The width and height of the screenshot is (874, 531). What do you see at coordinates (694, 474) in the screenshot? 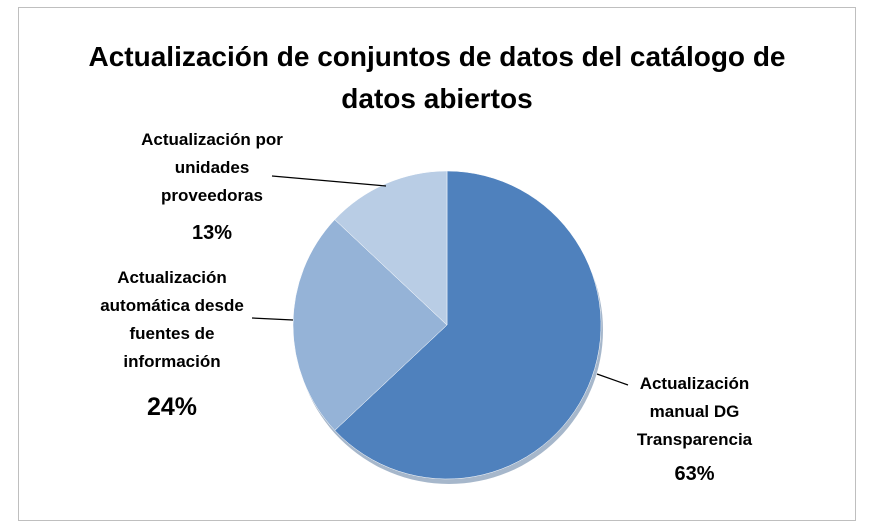
I see `slice-value-label: 63%` at bounding box center [694, 474].